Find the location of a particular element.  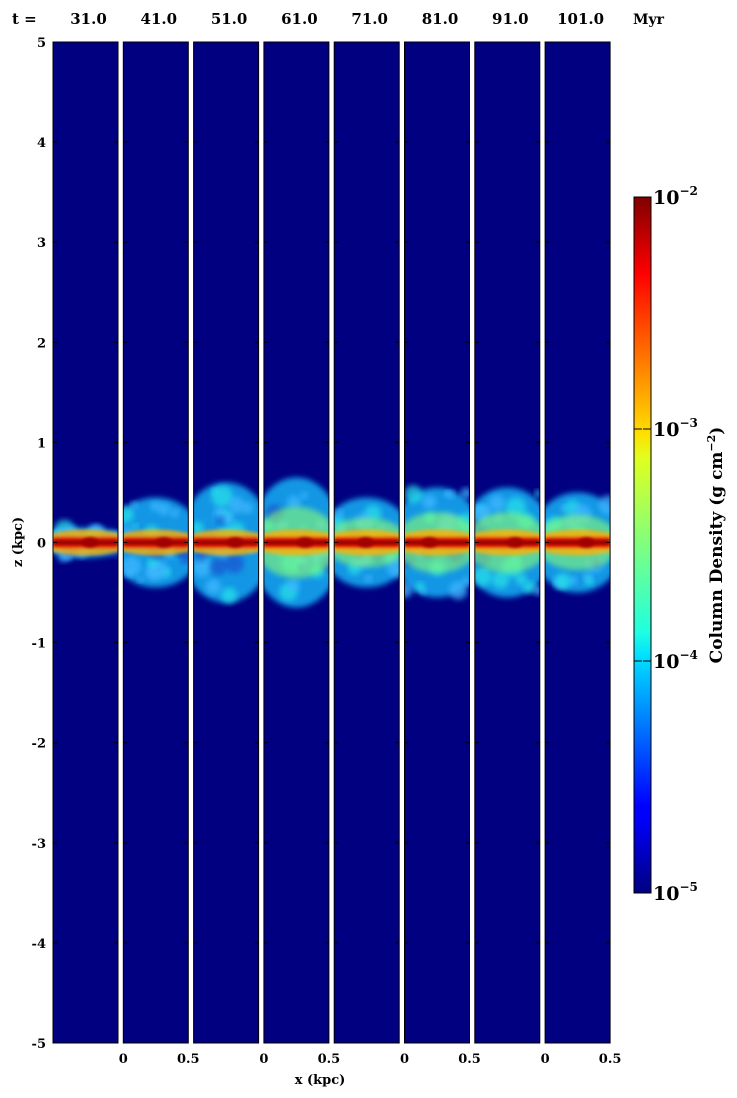

panel-time-label: 81.0 is located at coordinates (440, 19).